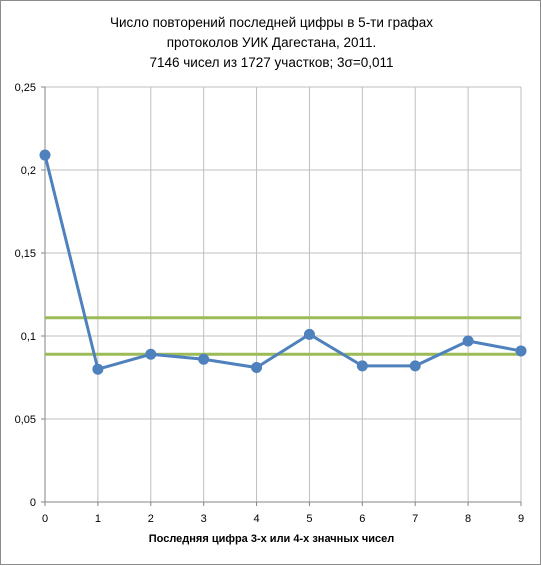 Image resolution: width=541 pixels, height=566 pixels. What do you see at coordinates (468, 519) in the screenshot?
I see `x-tick-label: 8` at bounding box center [468, 519].